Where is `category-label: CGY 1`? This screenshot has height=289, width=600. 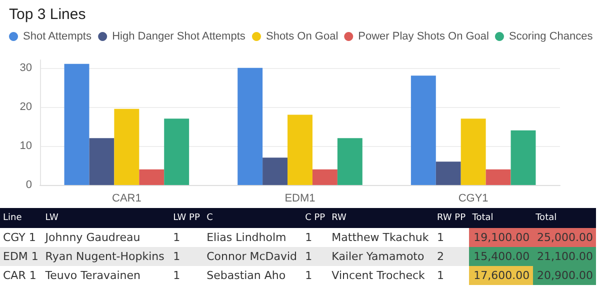
category-label: CGY 1 is located at coordinates (19, 237).